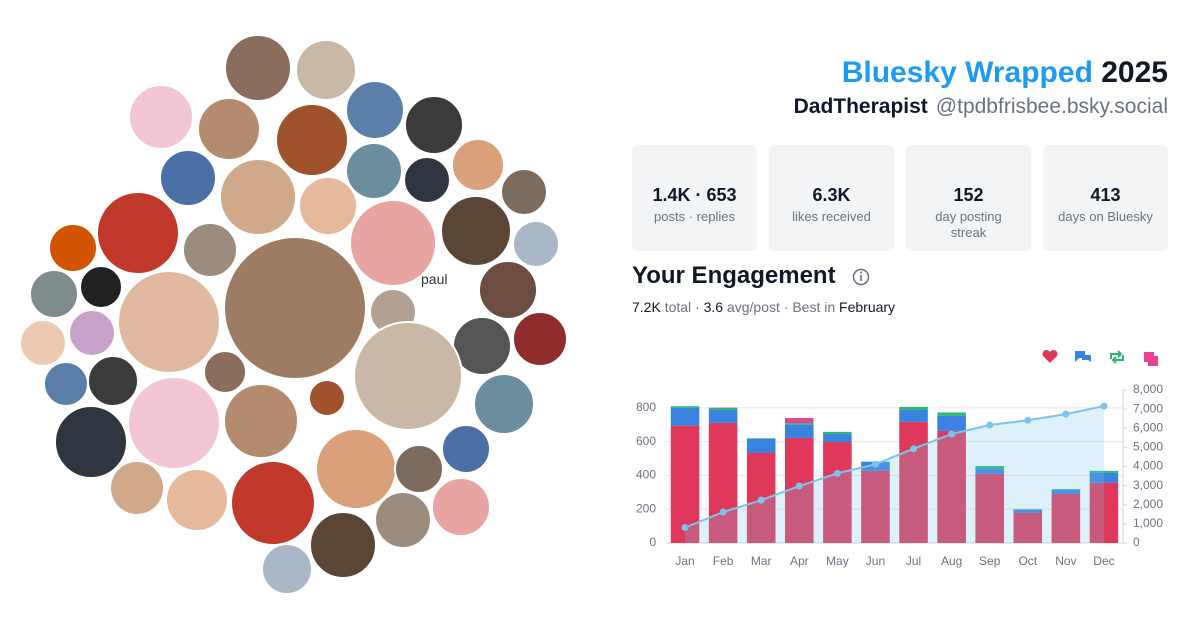  I want to click on x-tick-label: Aug, so click(951, 561).